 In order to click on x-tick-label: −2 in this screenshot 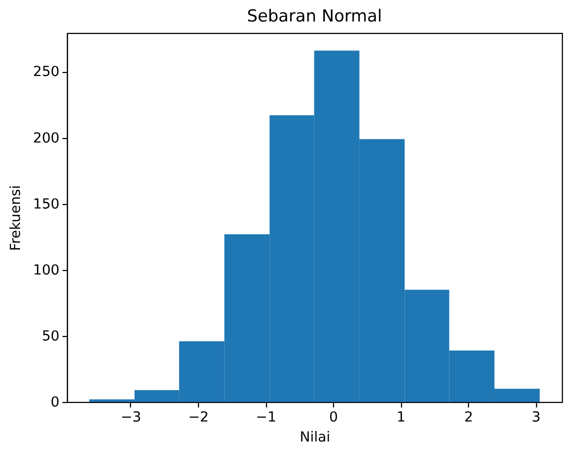, I will do `click(198, 418)`.